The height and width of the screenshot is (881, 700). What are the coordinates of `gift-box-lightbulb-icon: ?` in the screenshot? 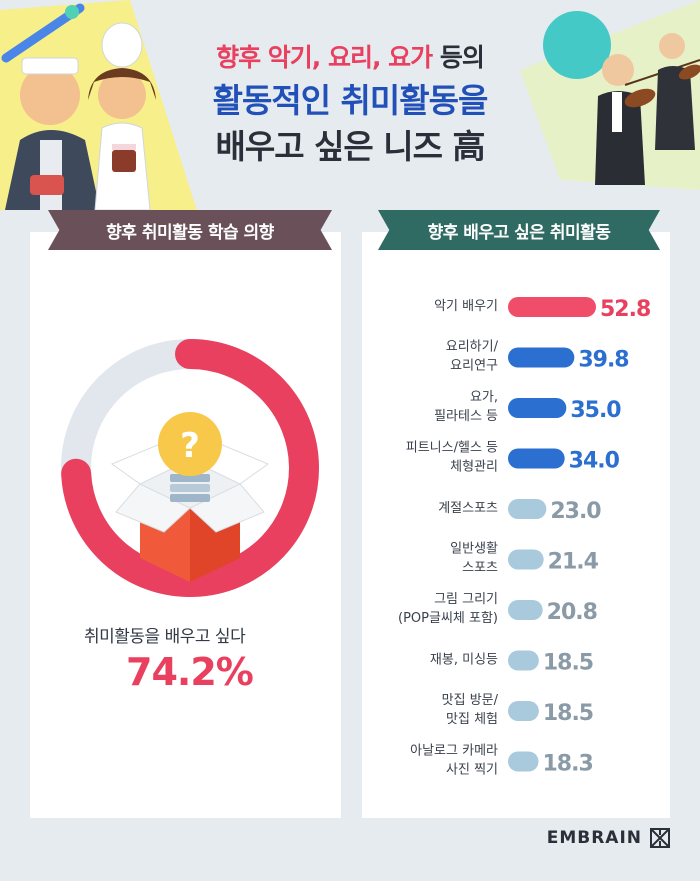 It's located at (190, 497).